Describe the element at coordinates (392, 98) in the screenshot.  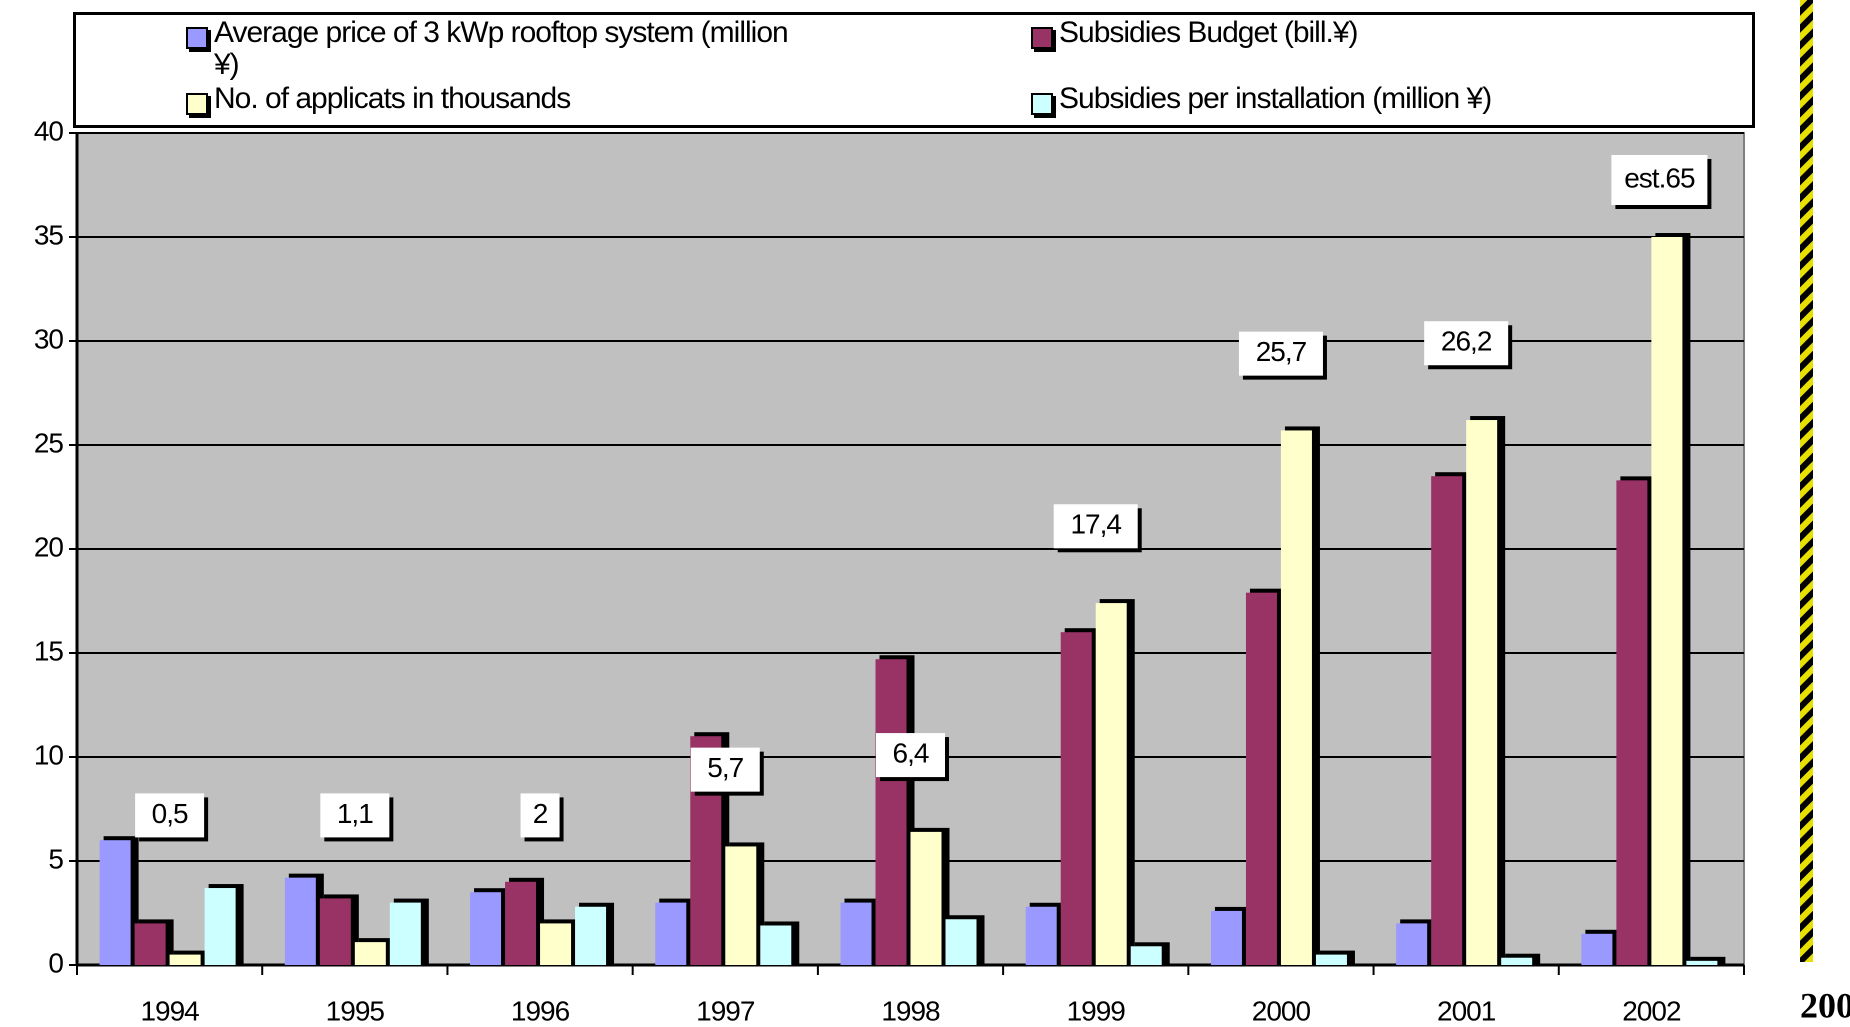
I see `legend-label: No. of applicats in thousands` at that location.